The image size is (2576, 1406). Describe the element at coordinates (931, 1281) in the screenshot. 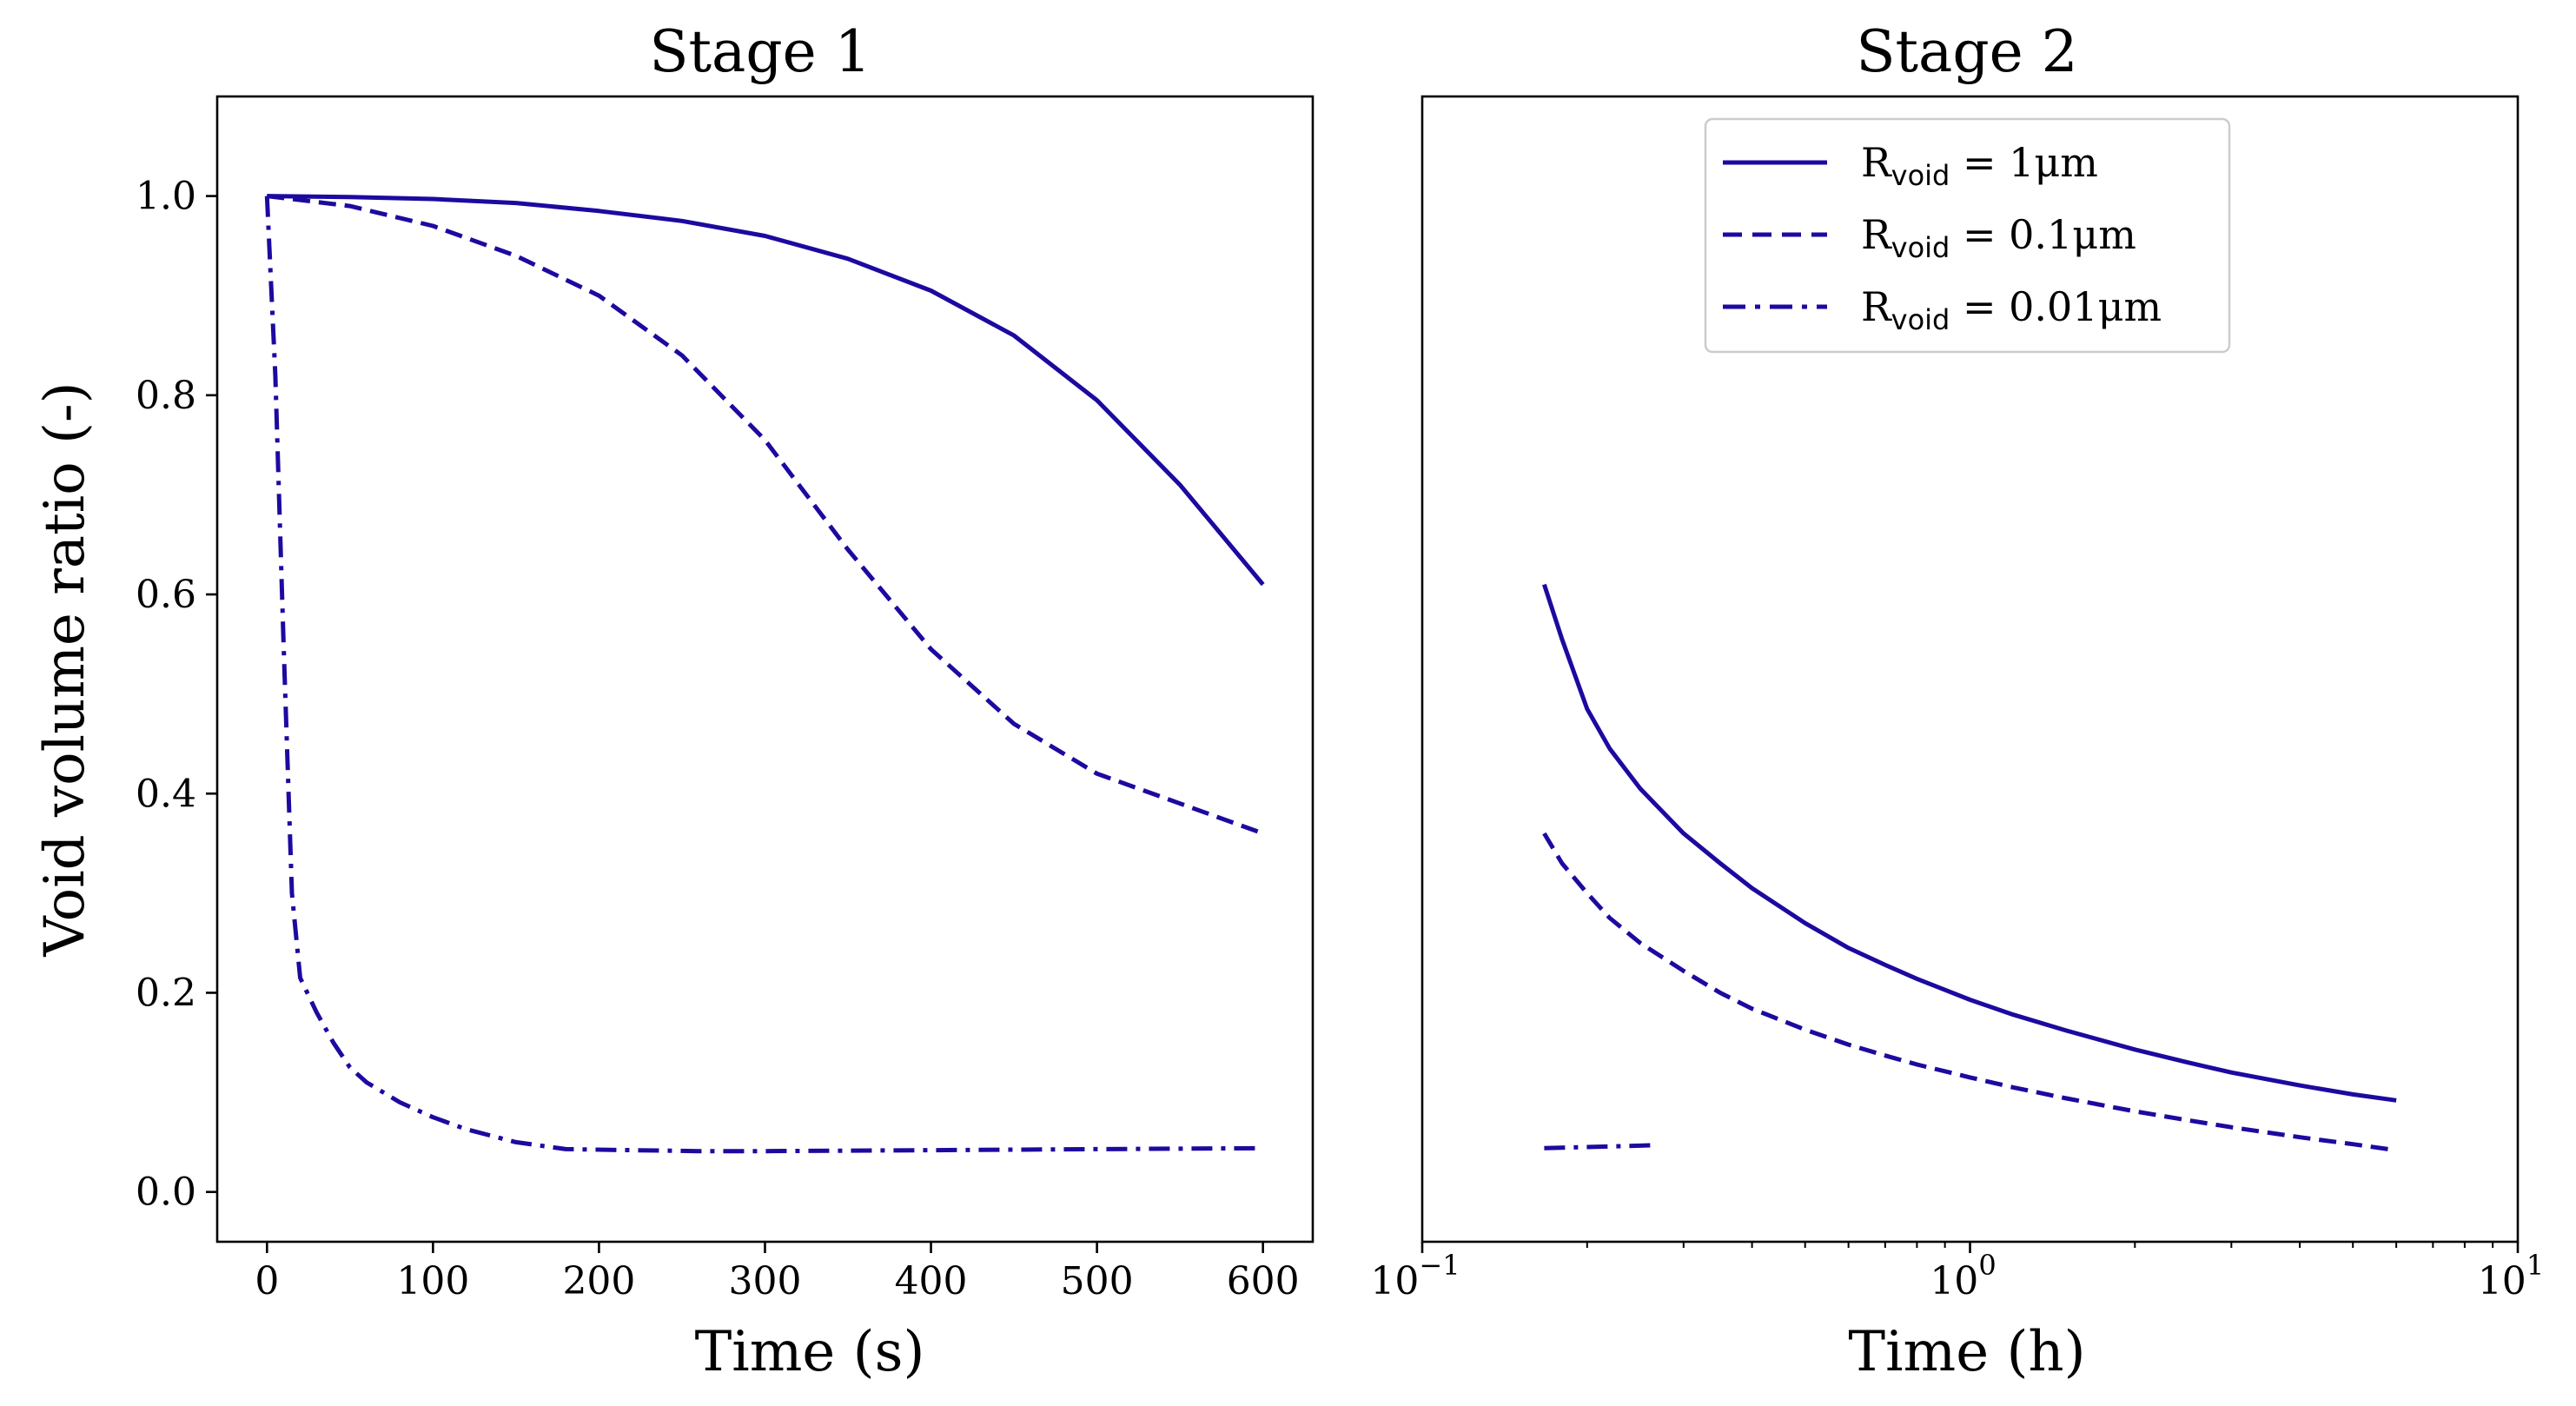

I see `x-tick-label: 400` at that location.